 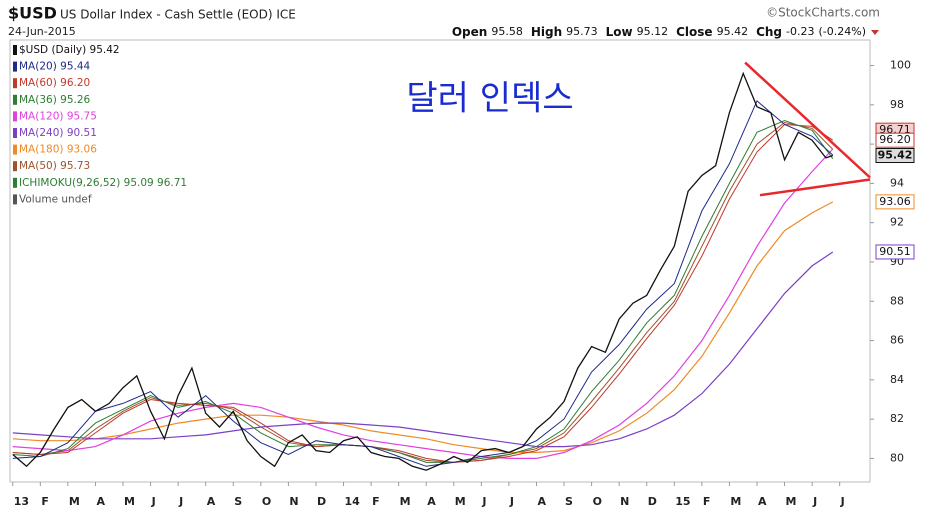 I want to click on down-arrow, so click(x=875, y=32).